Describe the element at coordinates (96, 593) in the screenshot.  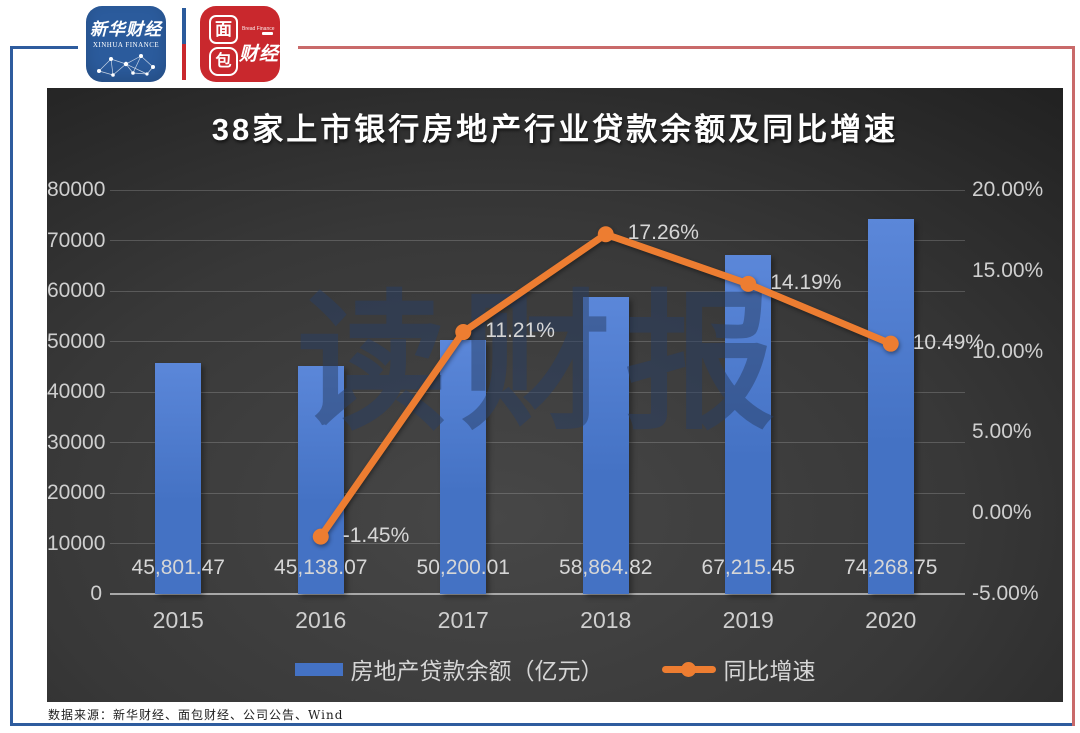
I see `left-axis-tick-label: 0` at that location.